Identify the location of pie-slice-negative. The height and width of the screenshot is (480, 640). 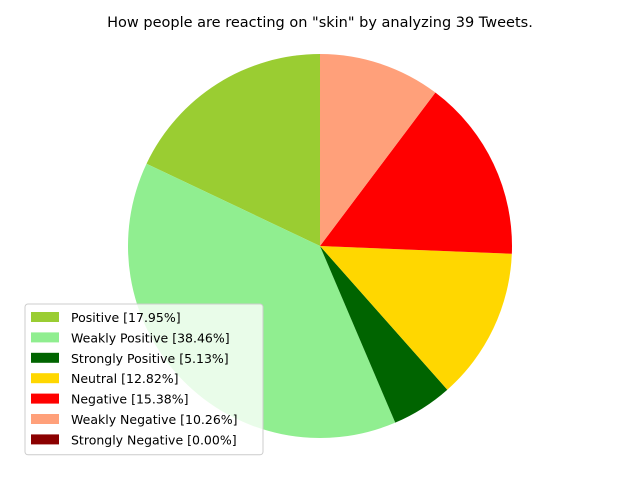
(416, 173).